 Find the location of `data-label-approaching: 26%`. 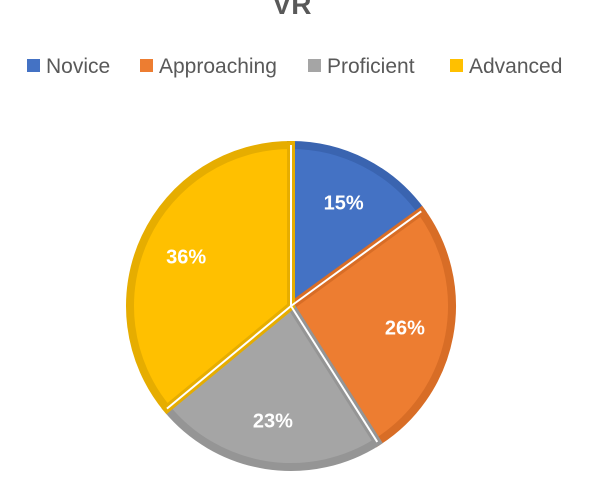

data-label-approaching: 26% is located at coordinates (405, 329).